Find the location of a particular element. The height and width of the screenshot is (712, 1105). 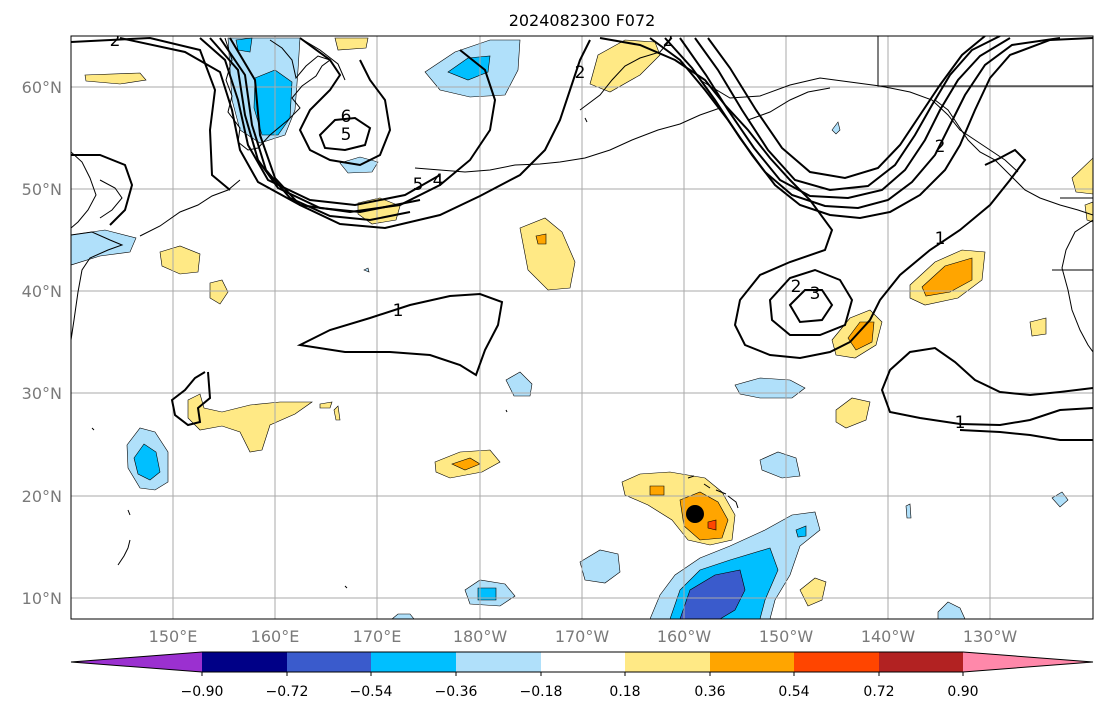

lon-label: 140°W is located at coordinates (888, 636).